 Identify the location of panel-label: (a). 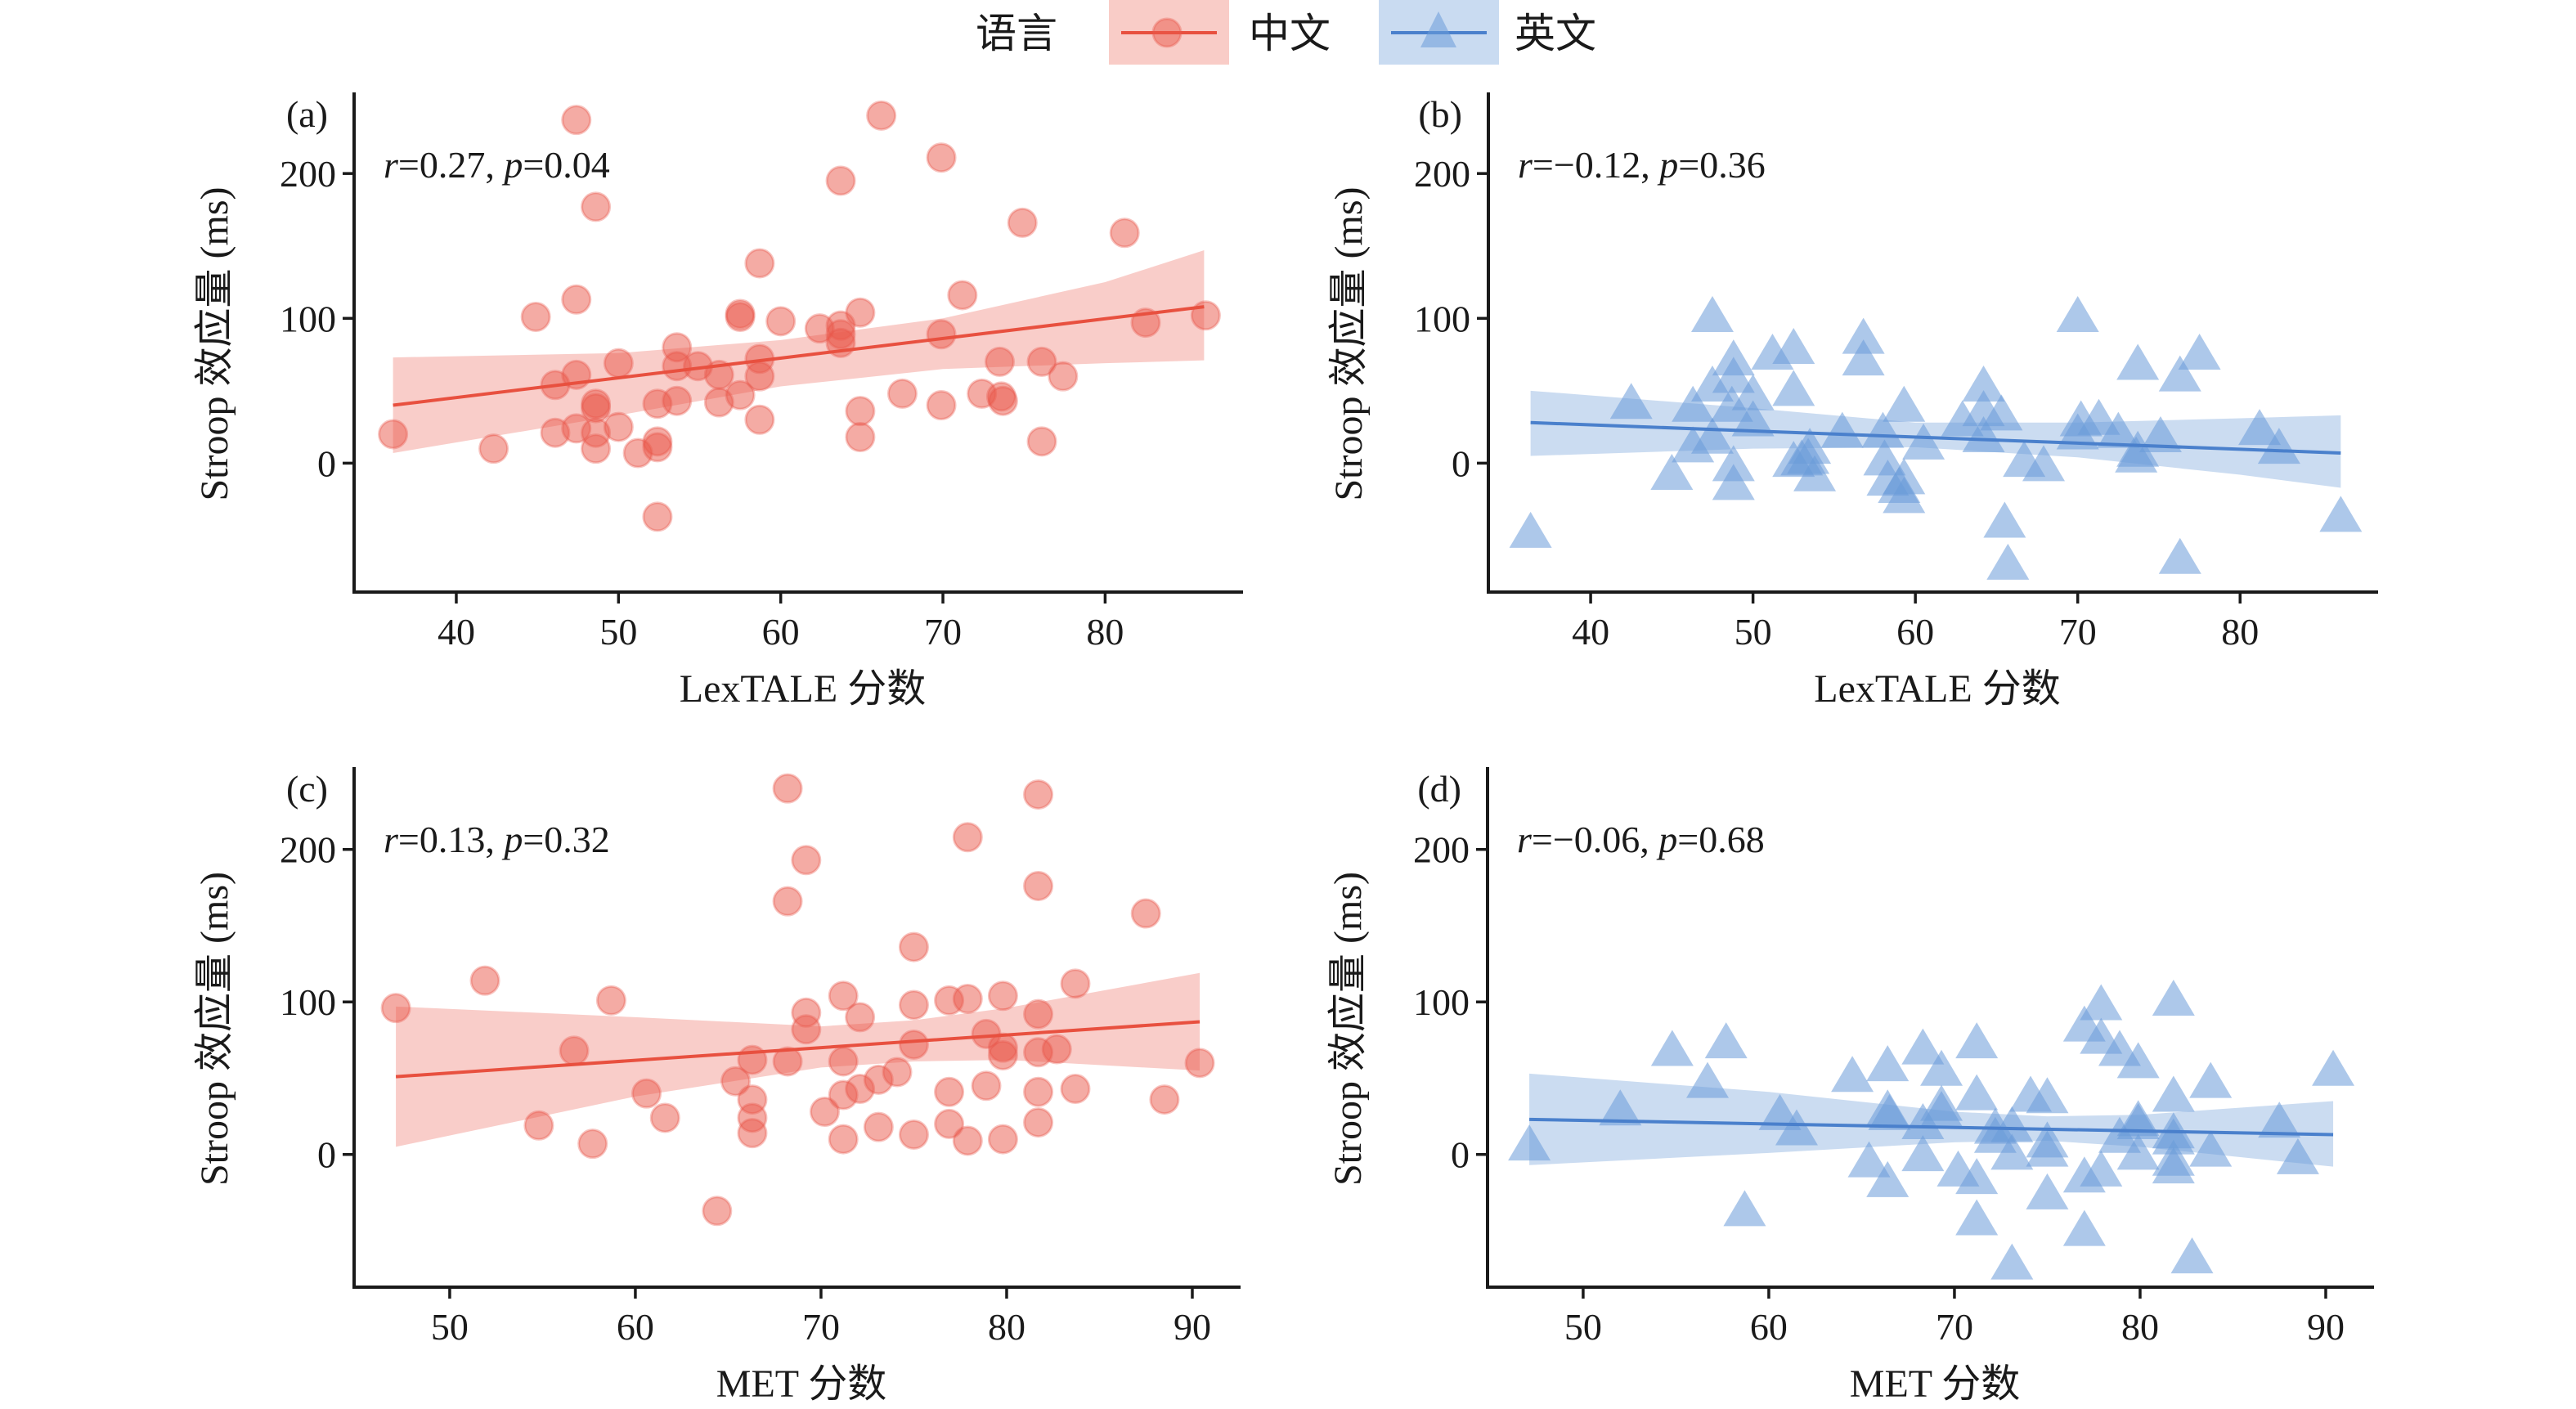
(307, 114).